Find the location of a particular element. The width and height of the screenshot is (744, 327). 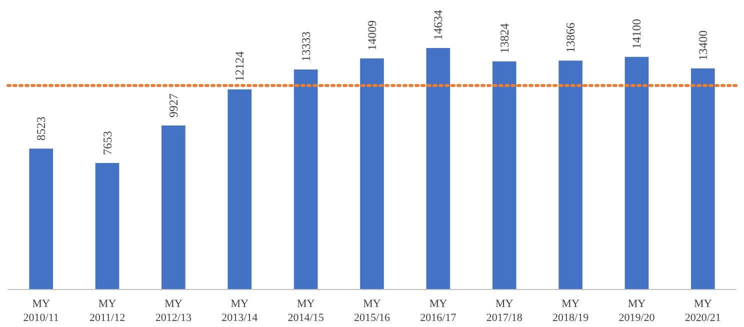

data-label: 14009 is located at coordinates (372, 35).